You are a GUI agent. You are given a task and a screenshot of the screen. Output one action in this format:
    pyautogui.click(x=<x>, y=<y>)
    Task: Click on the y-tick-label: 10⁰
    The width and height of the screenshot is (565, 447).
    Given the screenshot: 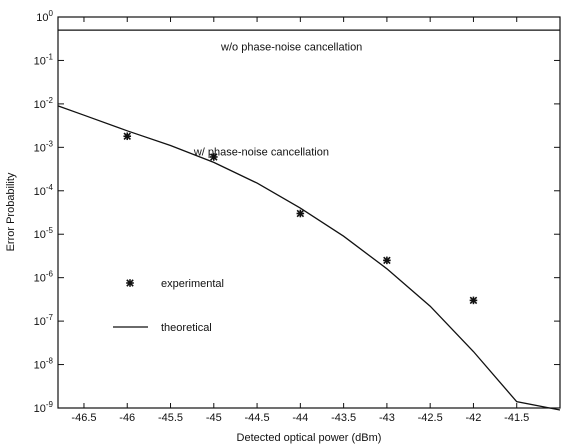 What is the action you would take?
    pyautogui.click(x=44, y=16)
    